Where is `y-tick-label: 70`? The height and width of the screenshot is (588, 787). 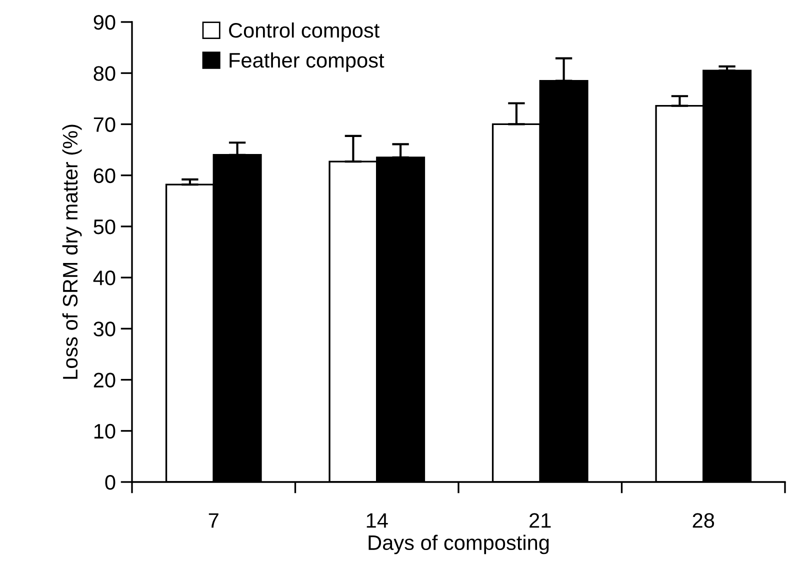
y-tick-label: 70 is located at coordinates (105, 124).